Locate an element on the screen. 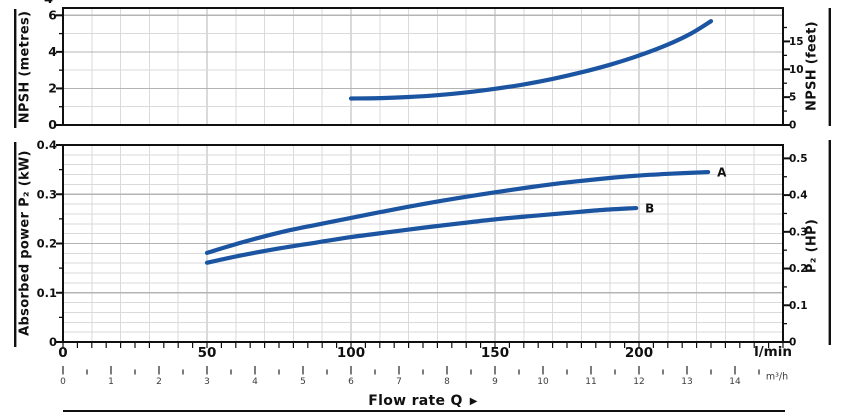 The height and width of the screenshot is (419, 845). svg-text: A is located at coordinates (722, 173).